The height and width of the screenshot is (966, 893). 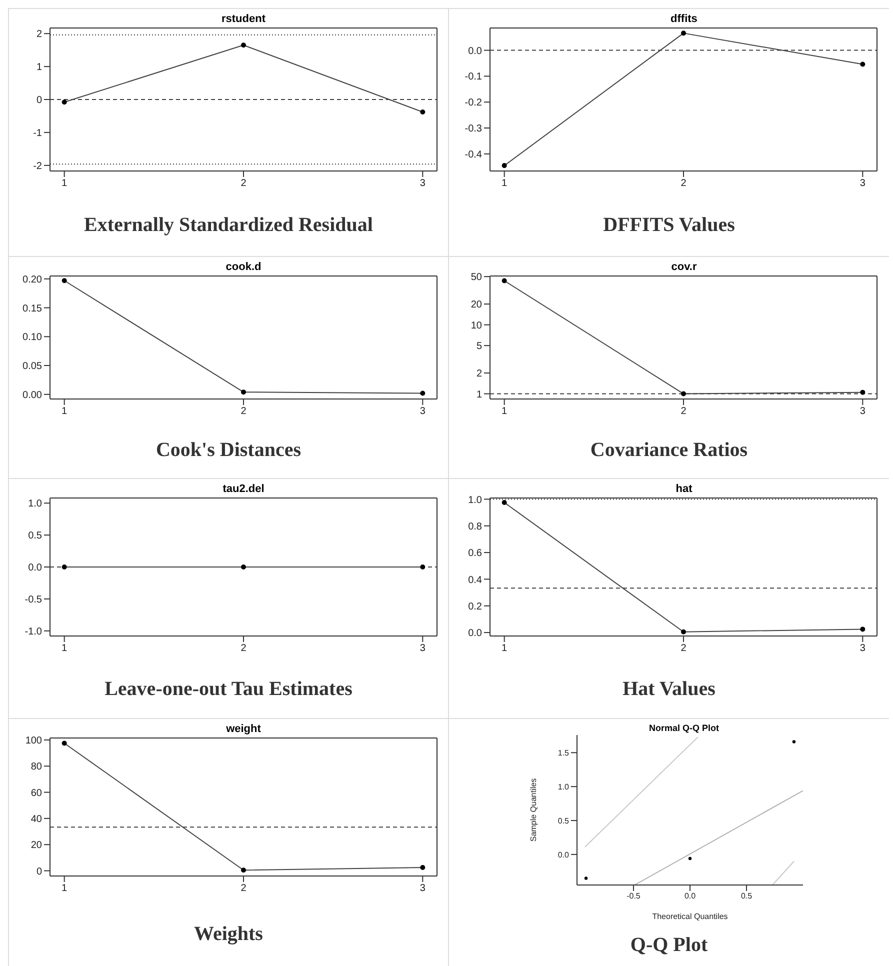 What do you see at coordinates (533, 810) in the screenshot?
I see `y-axis-title: Sample Quantiles` at bounding box center [533, 810].